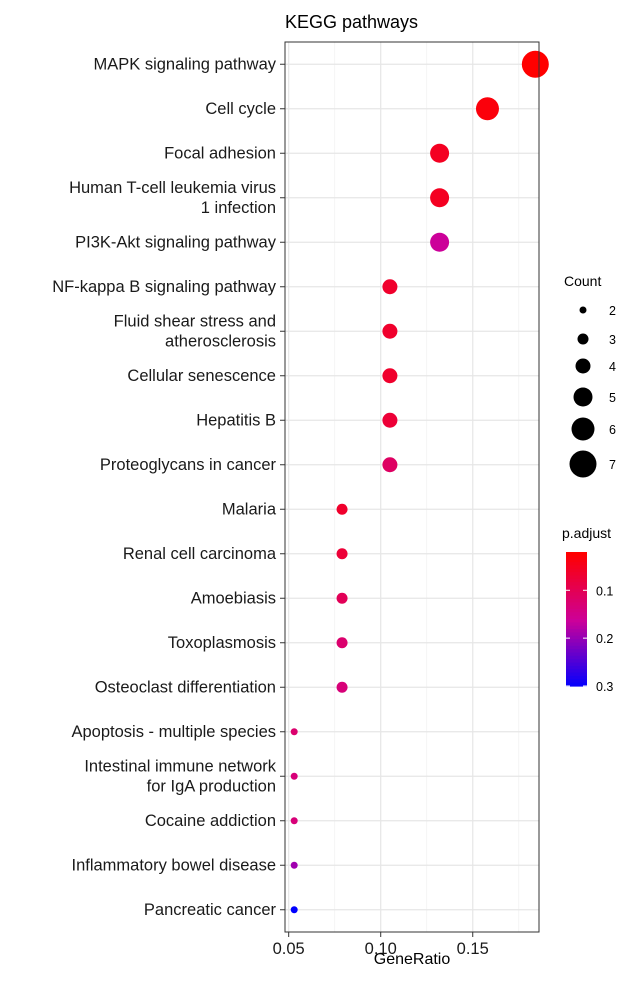 The image size is (644, 983). I want to click on x-tick-label: 0.05, so click(289, 949).